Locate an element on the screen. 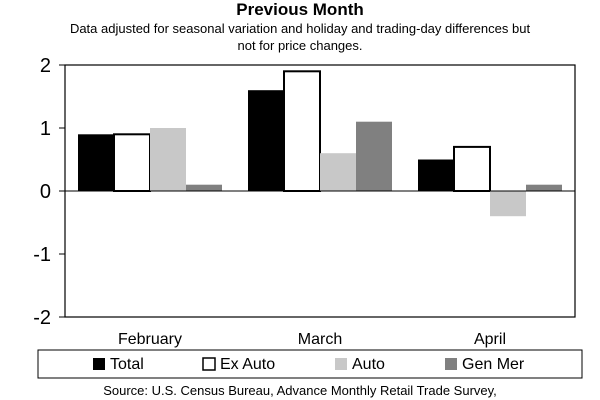 This screenshot has height=400, width=600. bar-ex-auto-february is located at coordinates (132, 163).